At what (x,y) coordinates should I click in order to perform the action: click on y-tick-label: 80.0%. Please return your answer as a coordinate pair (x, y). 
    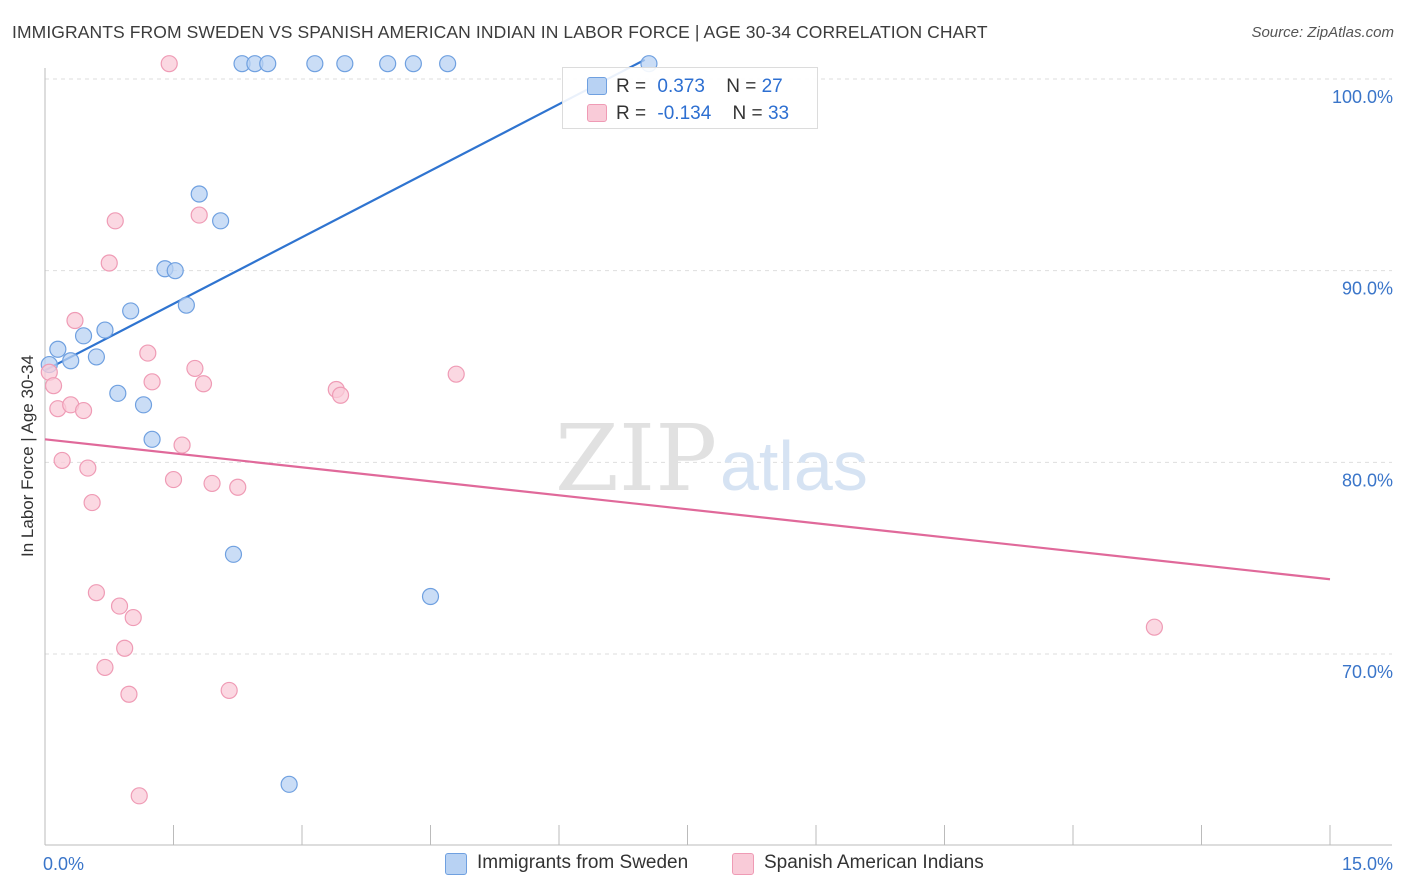
    Looking at the image, I should click on (1367, 480).